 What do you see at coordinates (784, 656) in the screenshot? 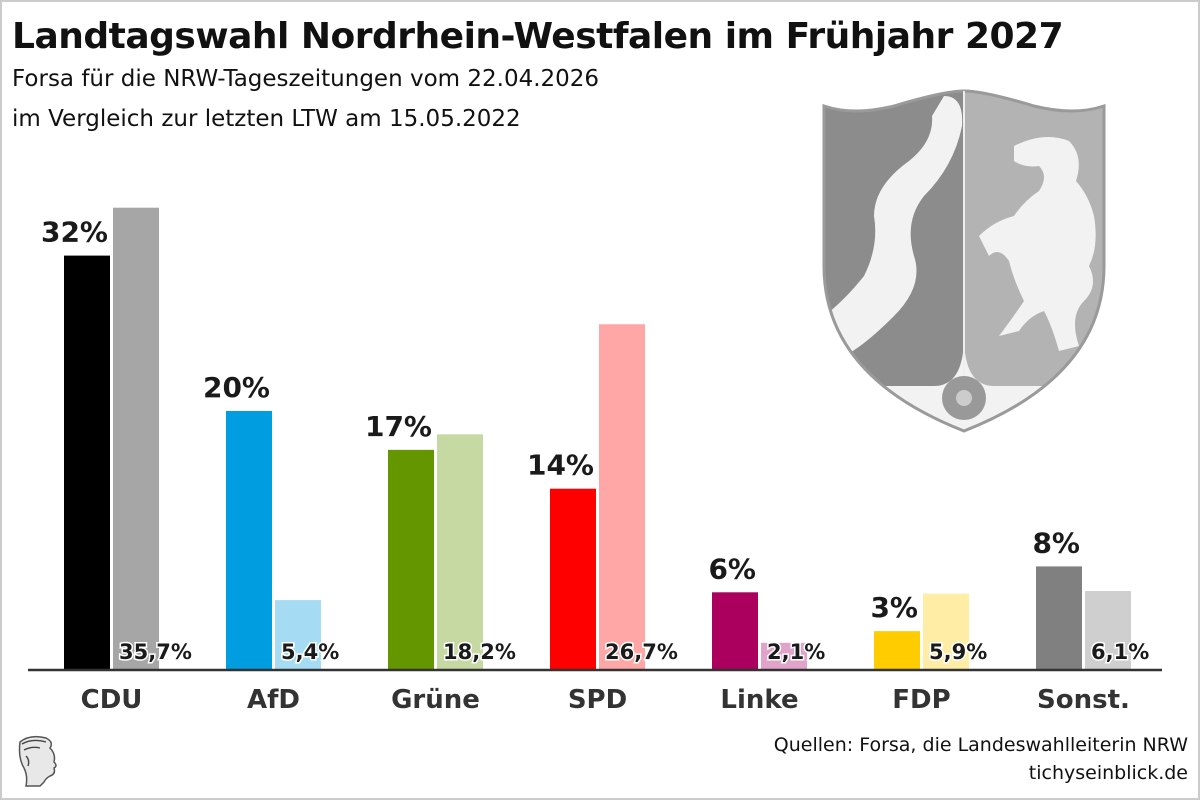
I see `bar-election-2022-linke` at bounding box center [784, 656].